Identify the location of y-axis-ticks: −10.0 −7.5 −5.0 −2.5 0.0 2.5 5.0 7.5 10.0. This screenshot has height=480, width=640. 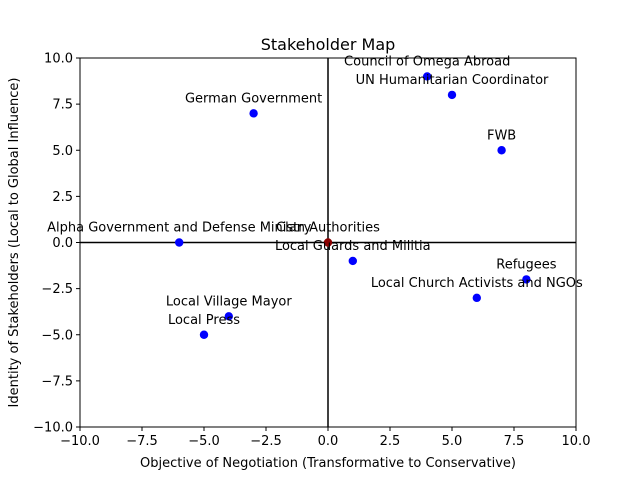
(56, 244).